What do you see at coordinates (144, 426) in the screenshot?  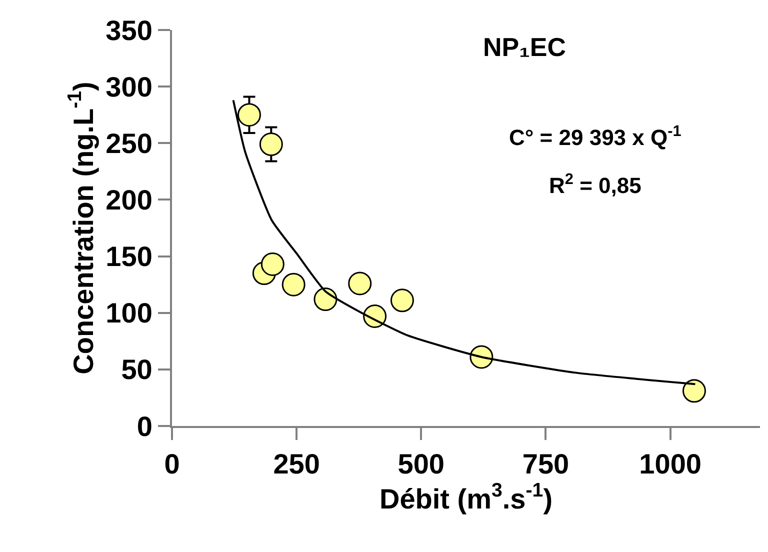 I see `y-tick-label: 0` at bounding box center [144, 426].